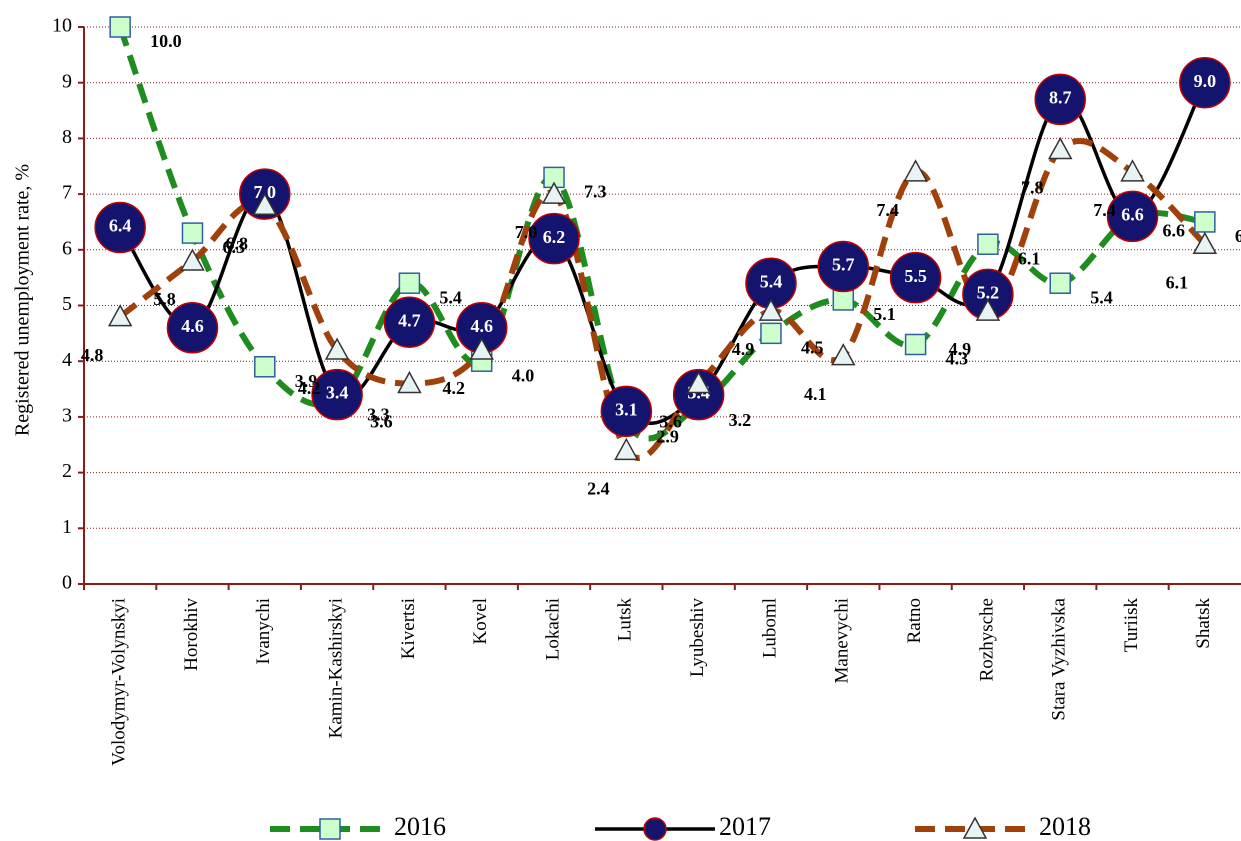 The height and width of the screenshot is (841, 1241). Describe the element at coordinates (420, 826) in the screenshot. I see `legend-label: 2016` at that location.